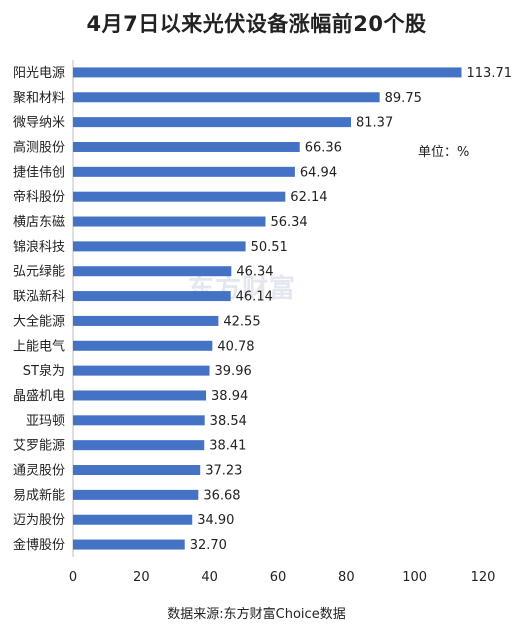 Image resolution: width=513 pixels, height=641 pixels. I want to click on category-label: 联泓新科, so click(39, 297).